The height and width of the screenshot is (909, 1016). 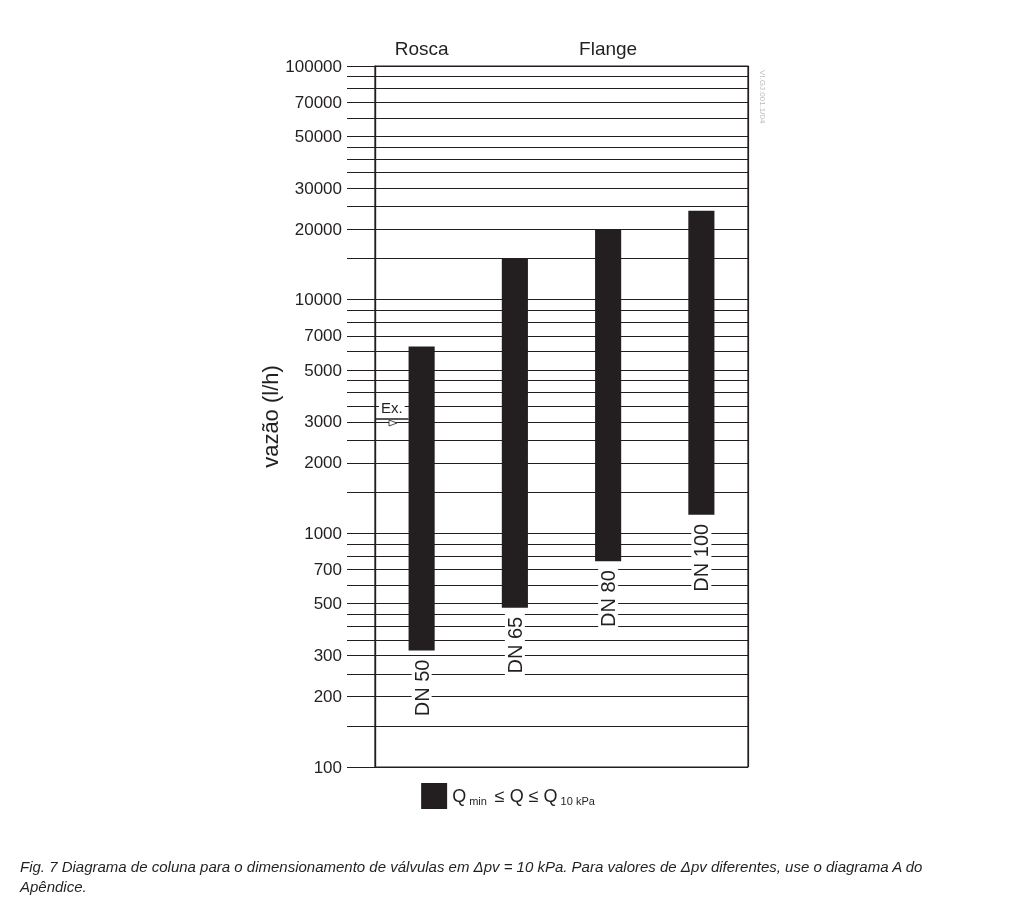 I want to click on y-tick-label: 10000, so click(x=318, y=300).